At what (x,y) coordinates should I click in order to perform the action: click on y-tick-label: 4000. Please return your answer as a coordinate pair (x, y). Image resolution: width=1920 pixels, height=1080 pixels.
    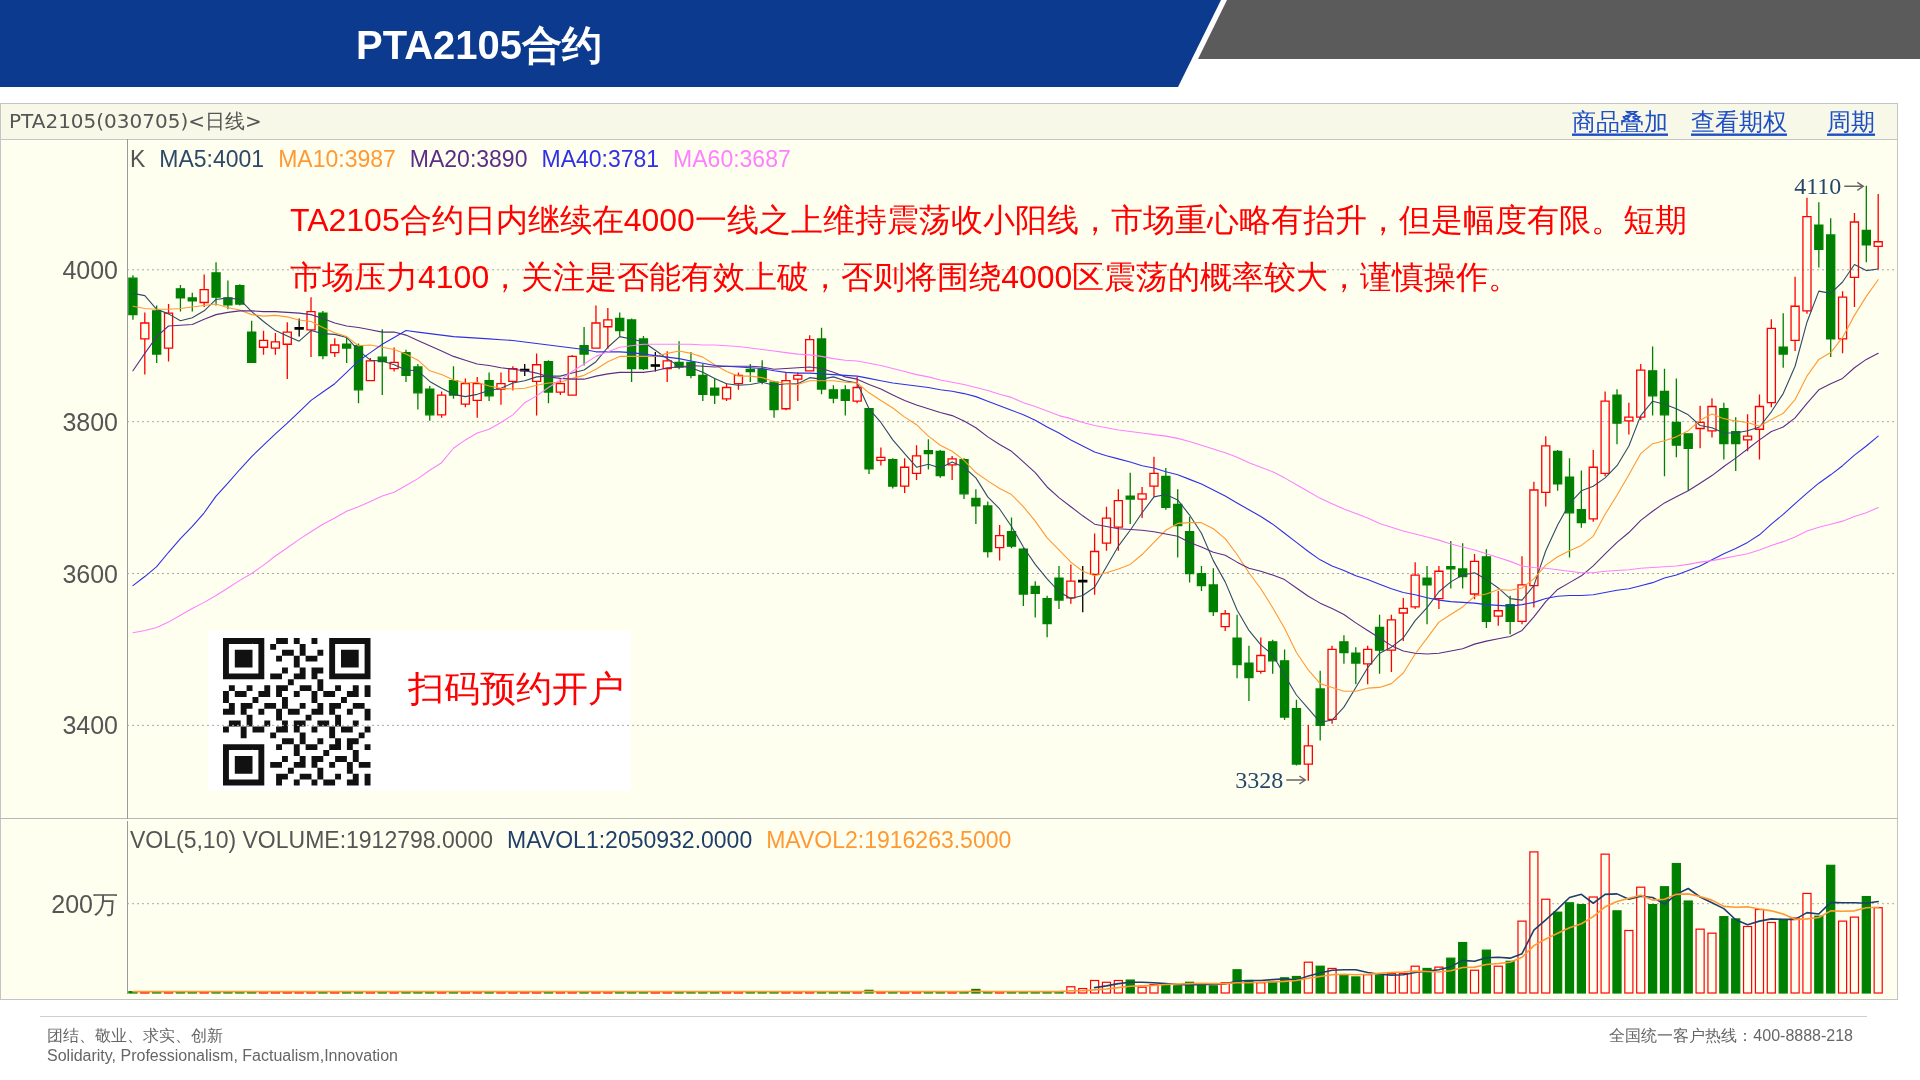
    Looking at the image, I should click on (90, 269).